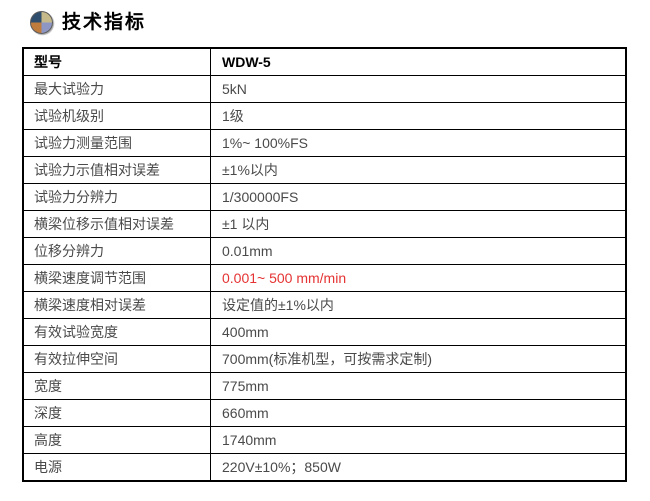  Describe the element at coordinates (116, 332) in the screenshot. I see `spec-label: 有效试验宽度` at that location.